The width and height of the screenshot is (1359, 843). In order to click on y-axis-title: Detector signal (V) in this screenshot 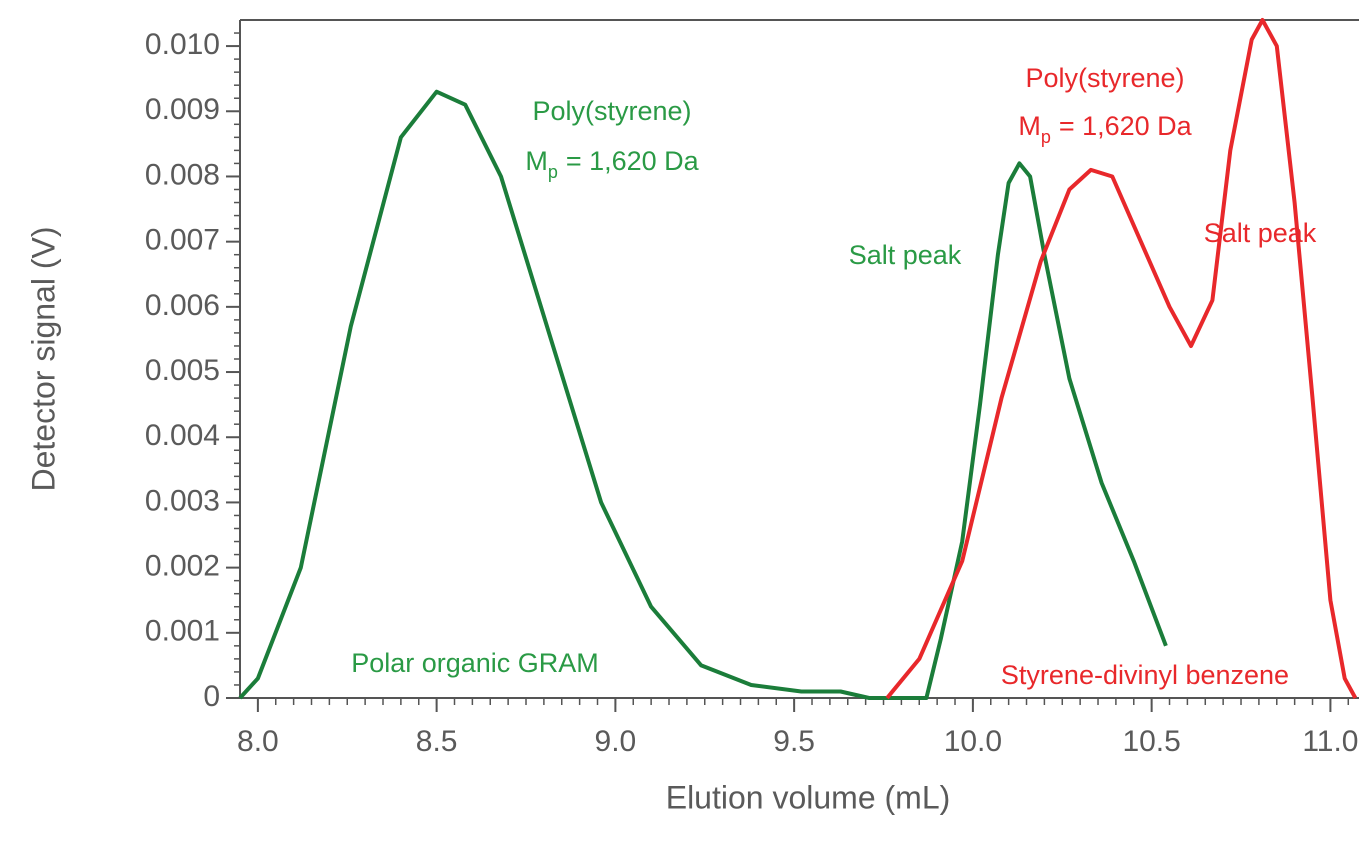, I will do `click(43, 359)`.